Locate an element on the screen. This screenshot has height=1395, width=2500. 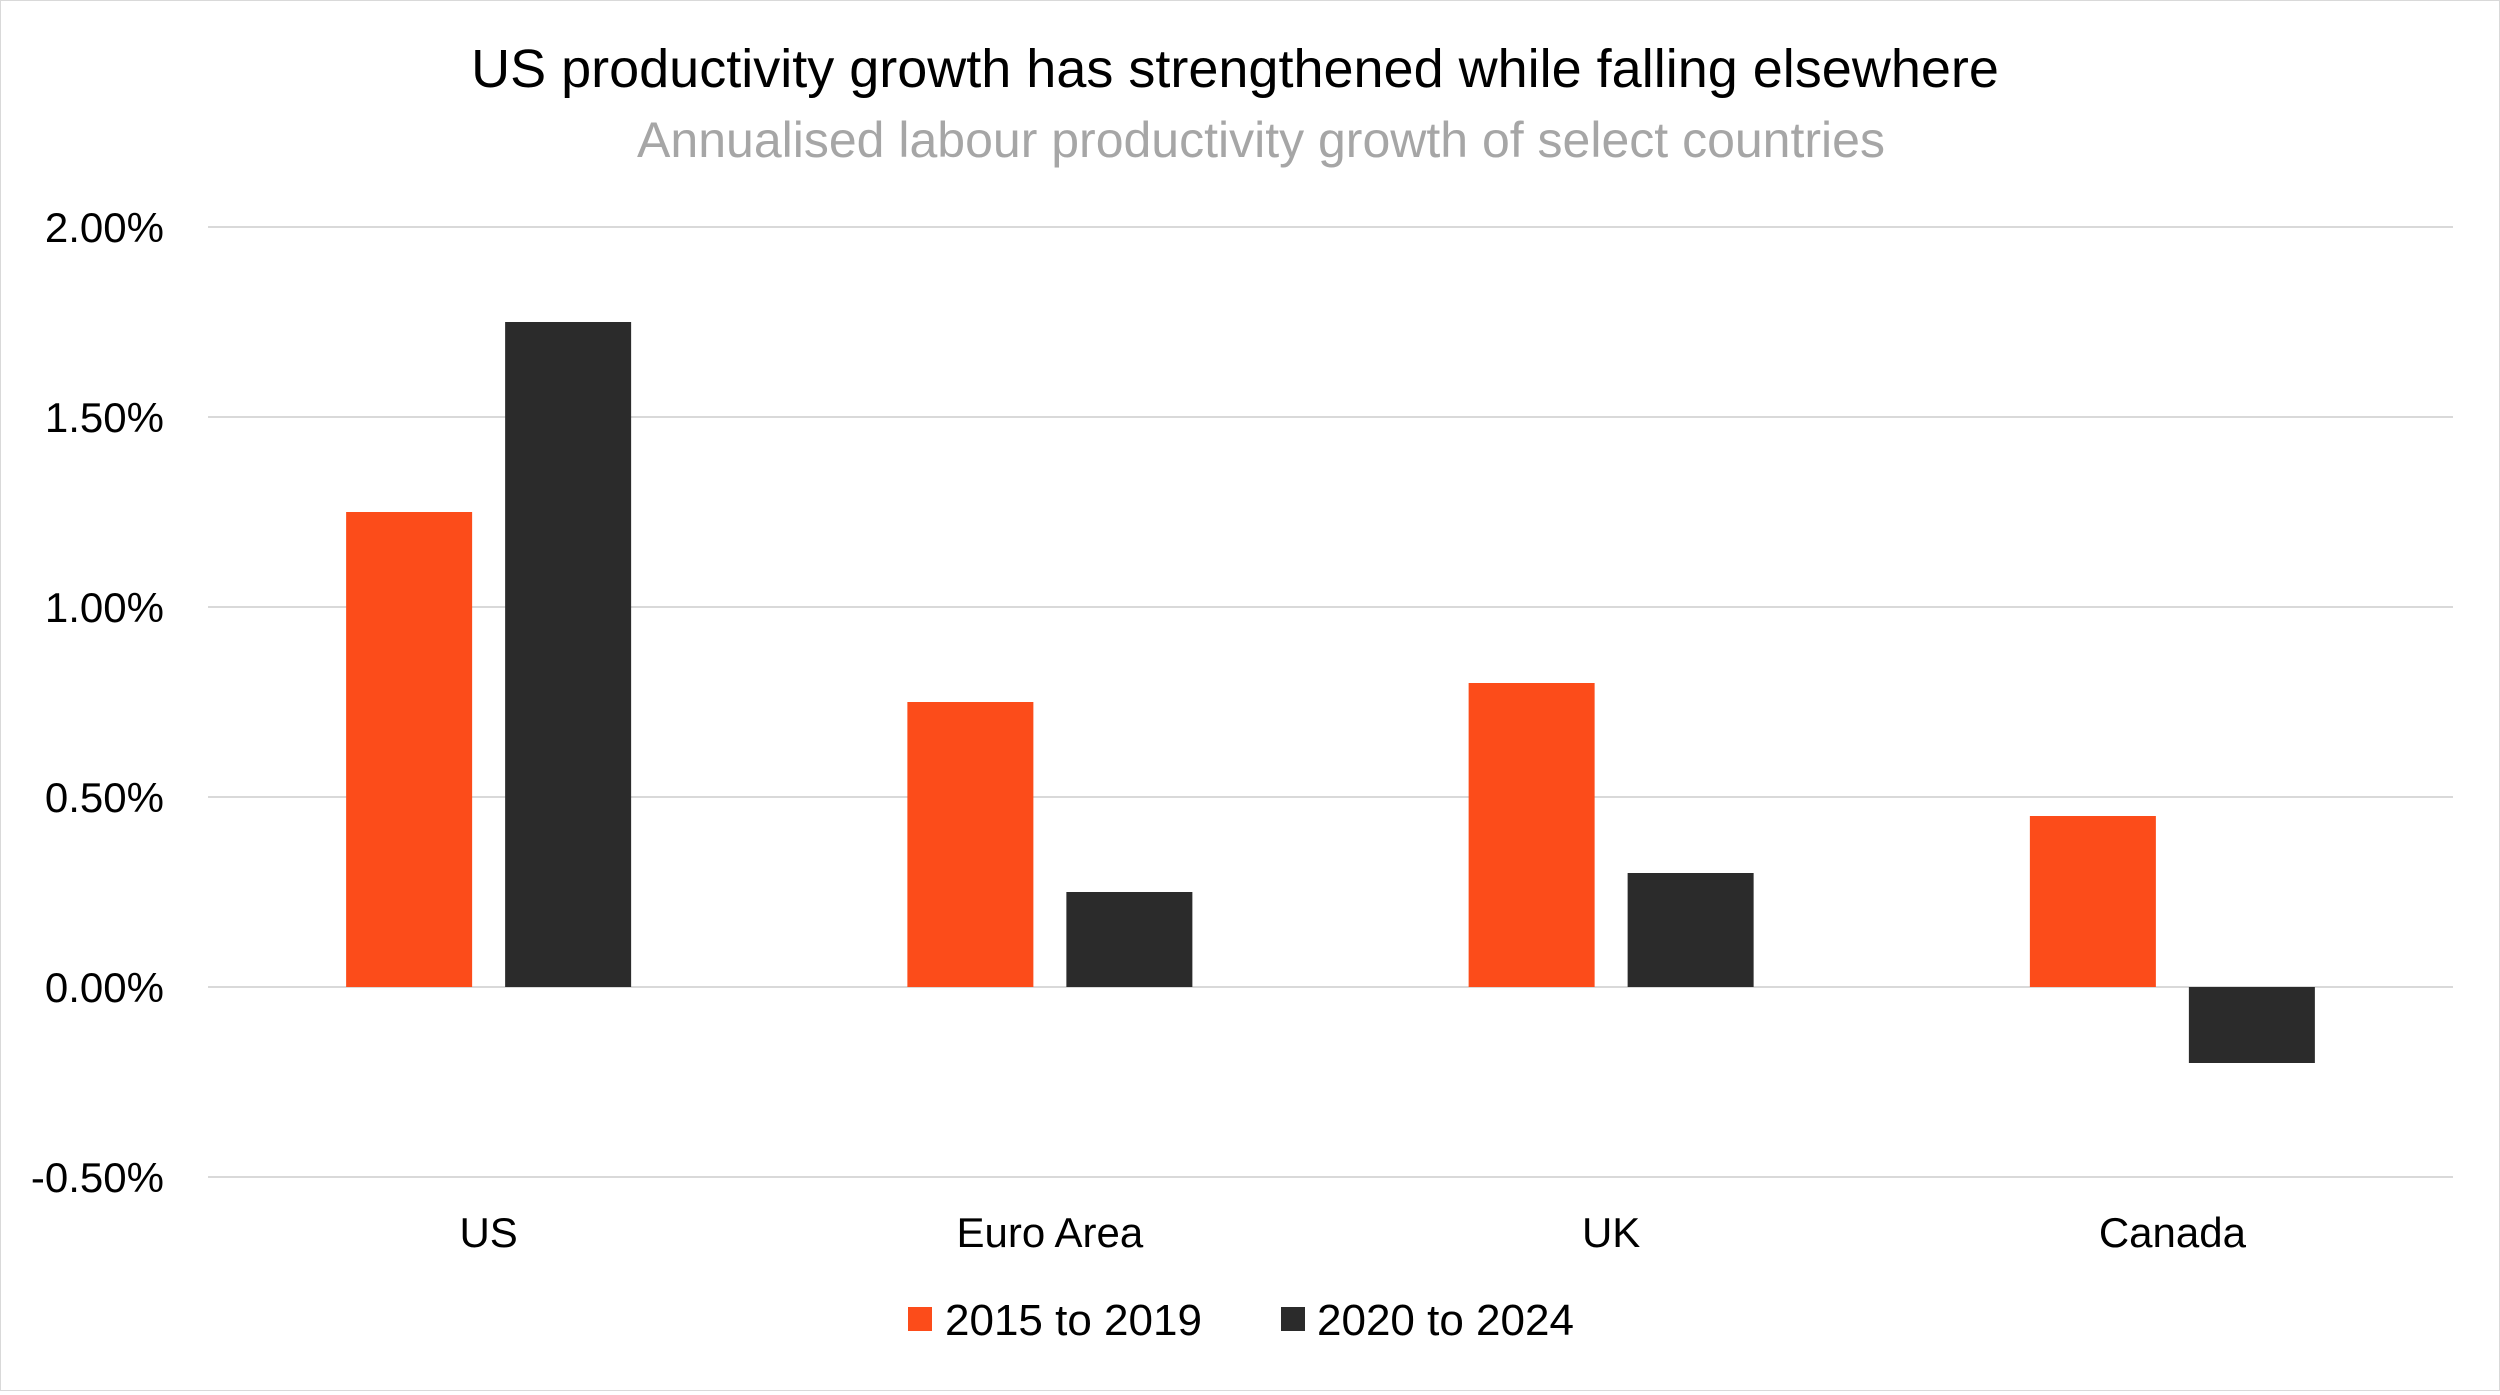
x-axis-category-labels: US Euro Area UK Canada is located at coordinates (1352, 1232).